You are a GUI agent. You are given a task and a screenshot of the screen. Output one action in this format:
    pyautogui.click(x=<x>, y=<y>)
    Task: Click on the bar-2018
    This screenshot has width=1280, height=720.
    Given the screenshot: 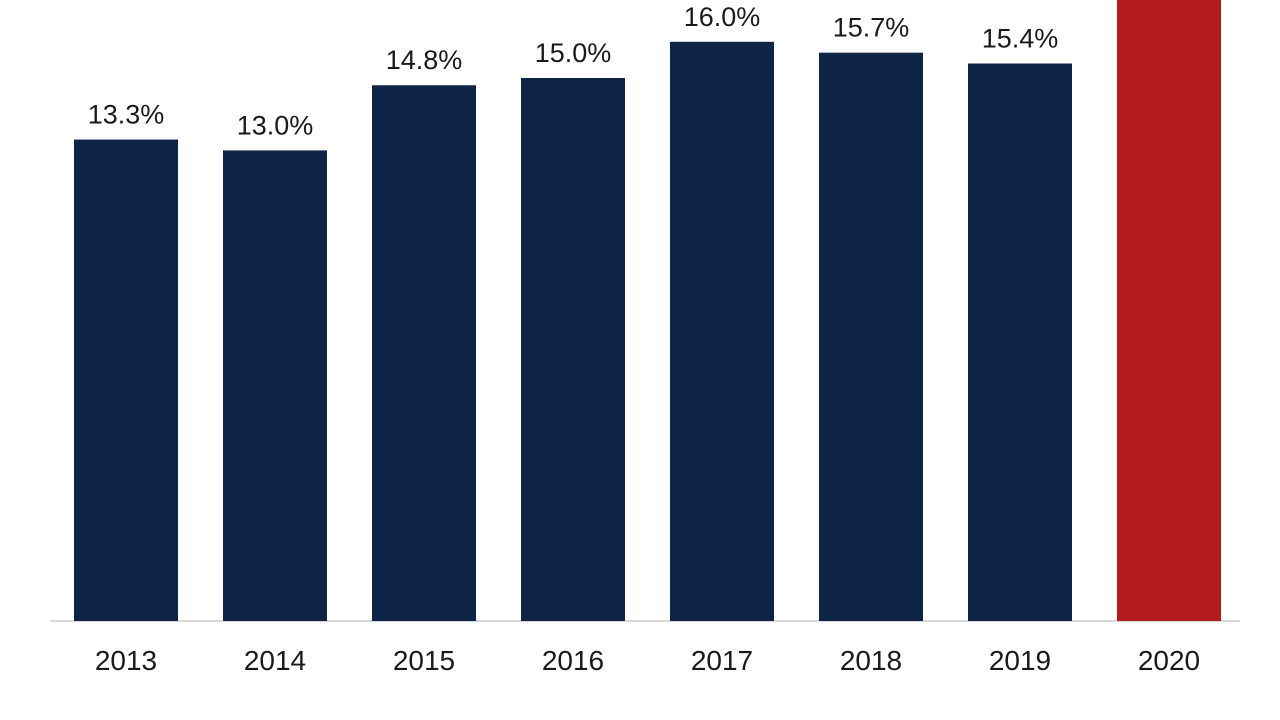 What is the action you would take?
    pyautogui.click(x=871, y=337)
    